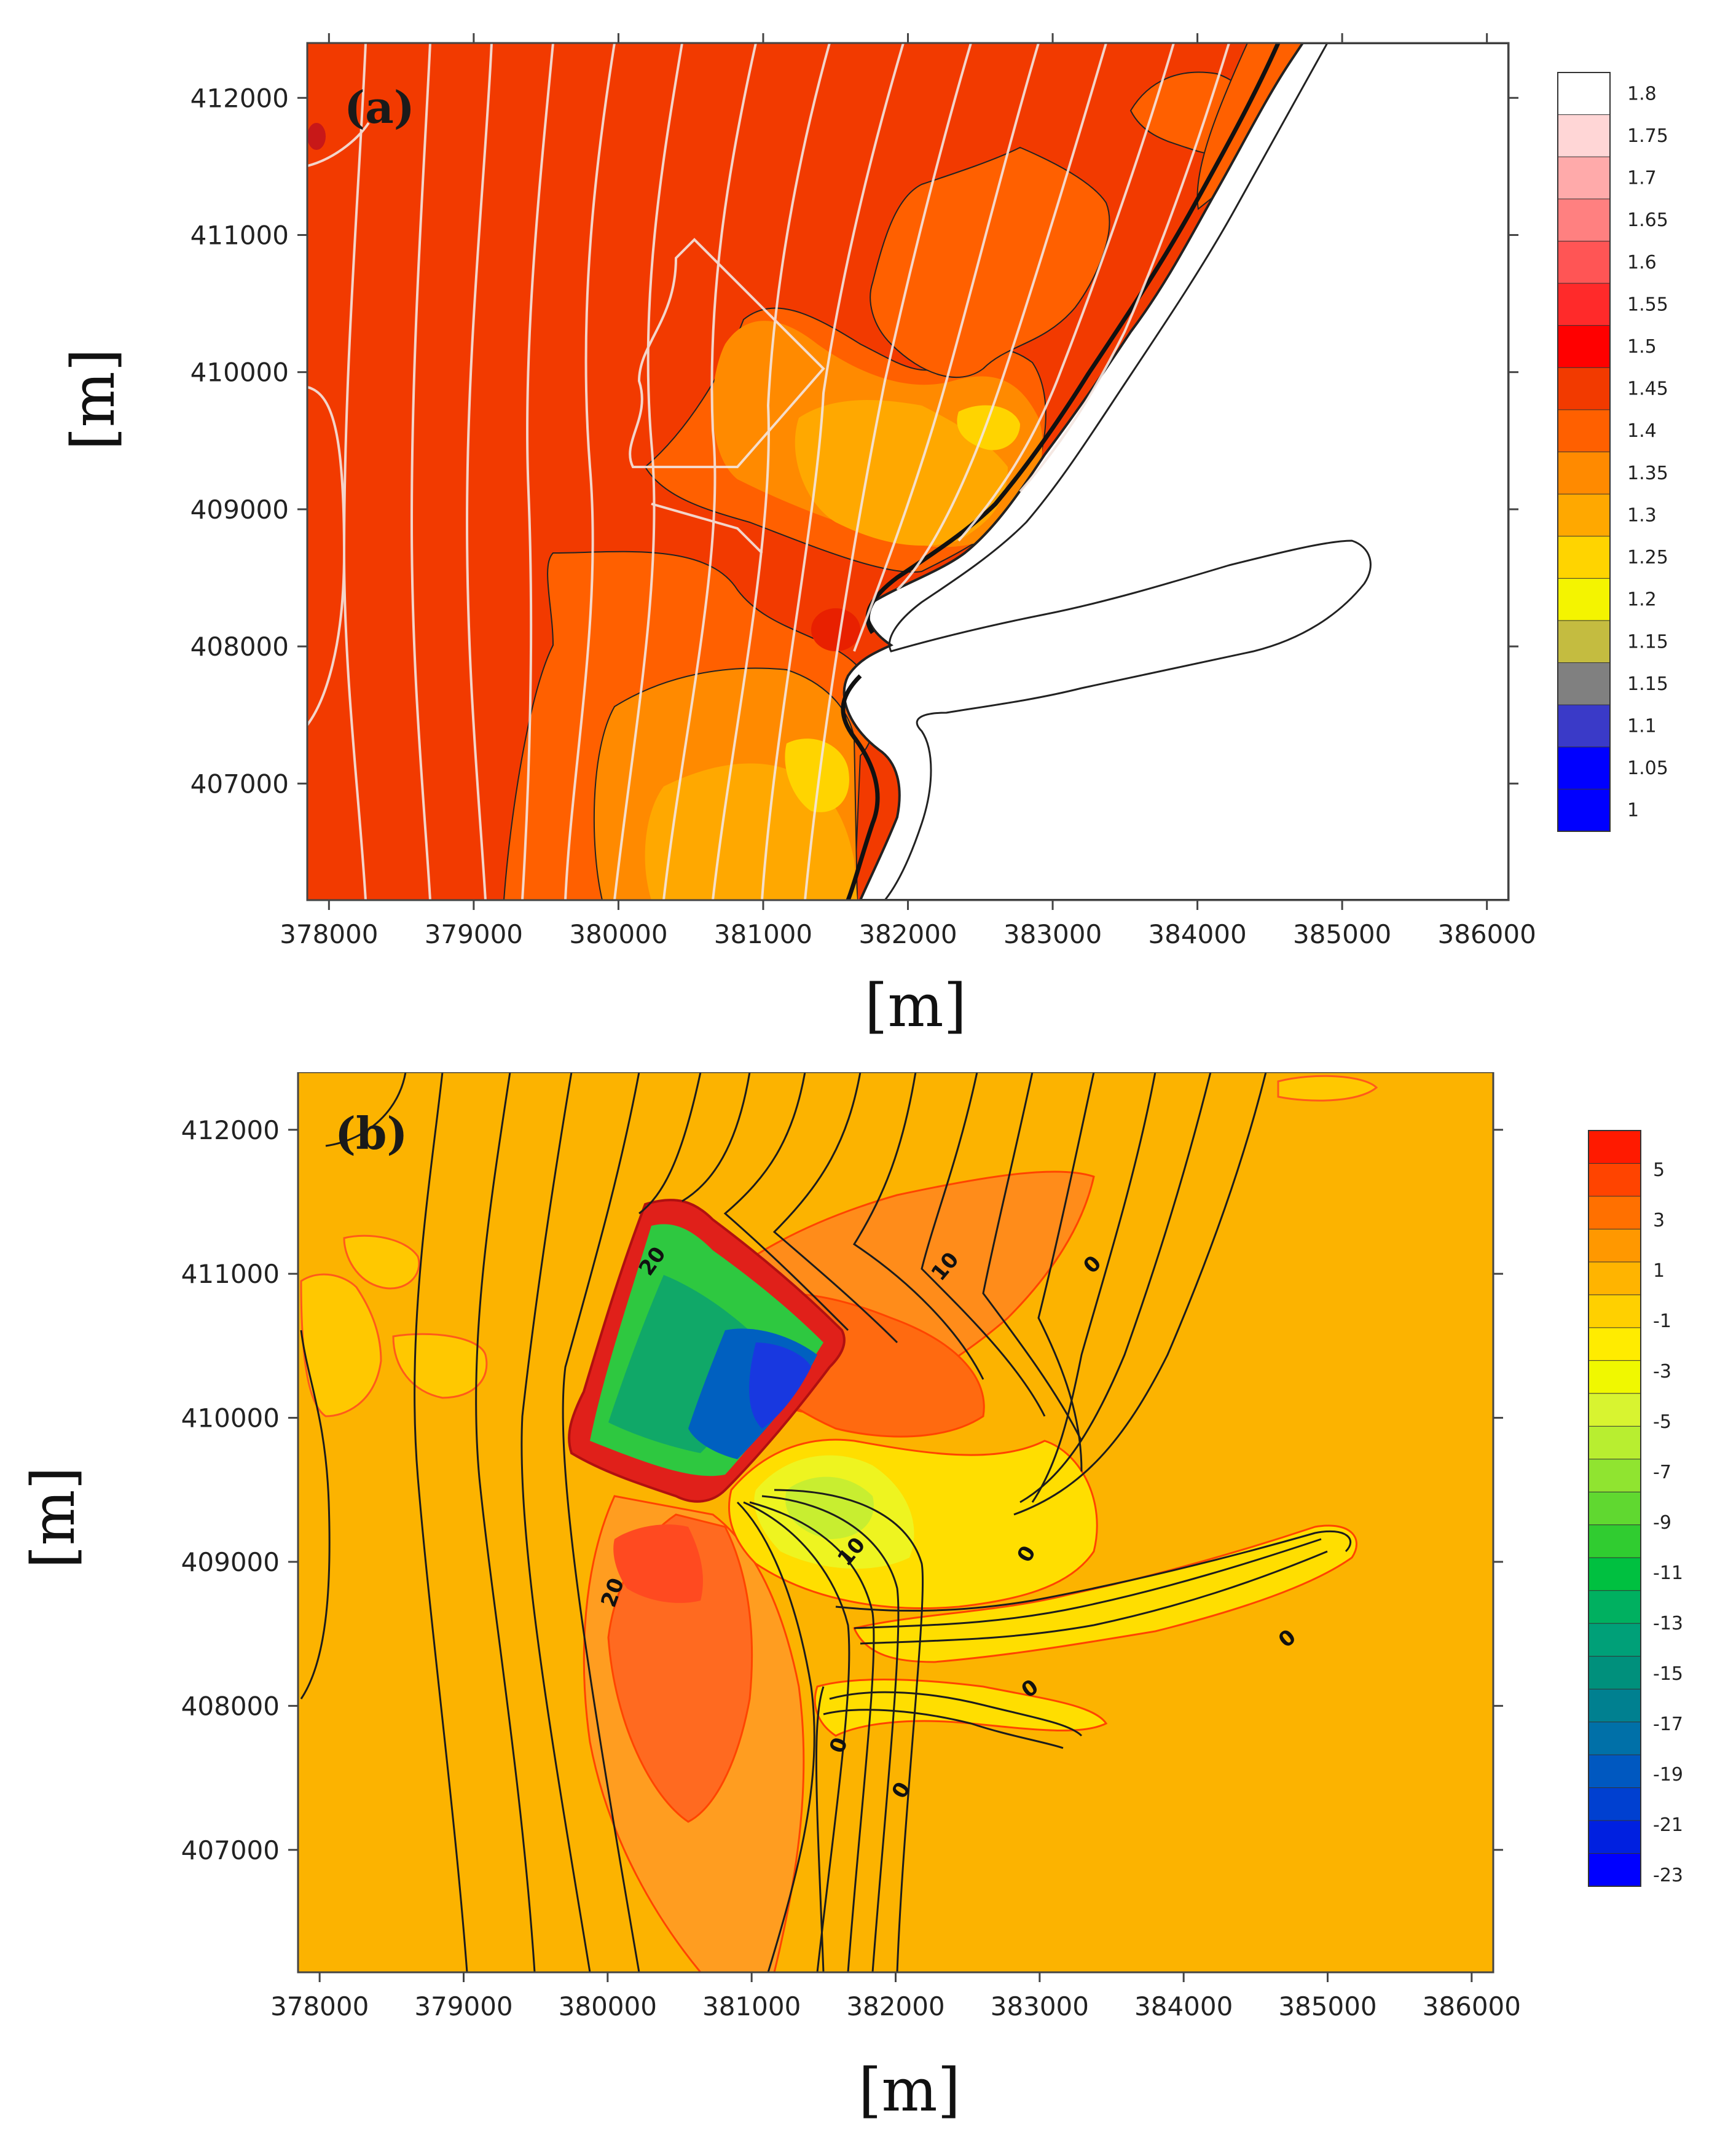  I want to click on colorbar-label: -15, so click(1668, 1674).